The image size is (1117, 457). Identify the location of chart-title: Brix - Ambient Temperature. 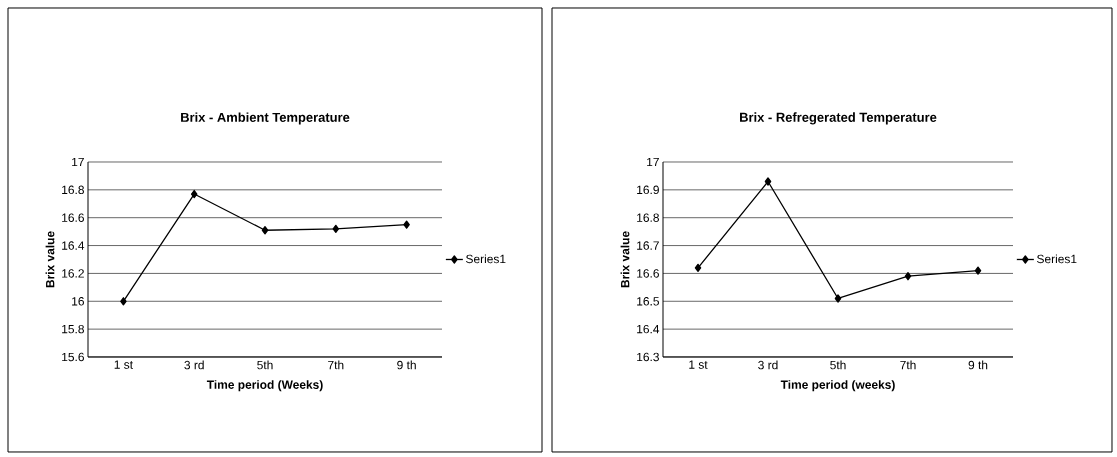
(265, 118).